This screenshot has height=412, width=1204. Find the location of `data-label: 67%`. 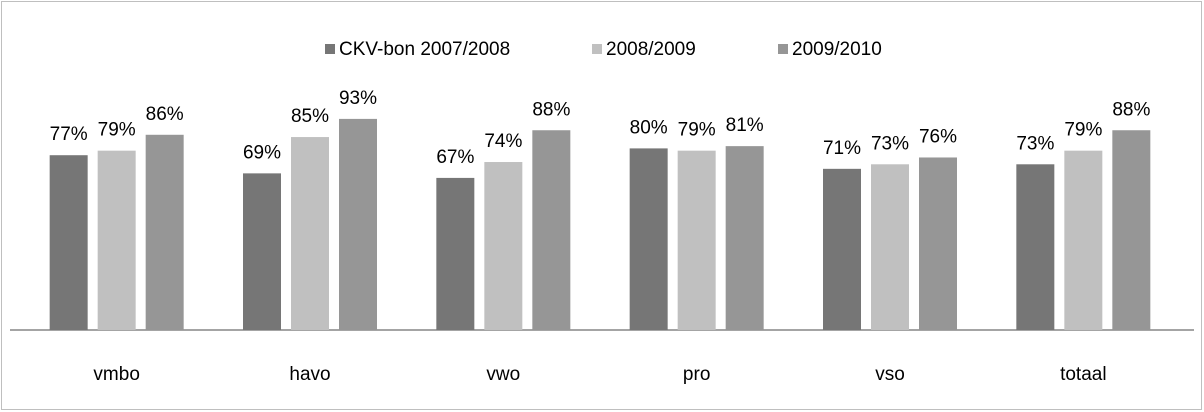

data-label: 67% is located at coordinates (455, 157).